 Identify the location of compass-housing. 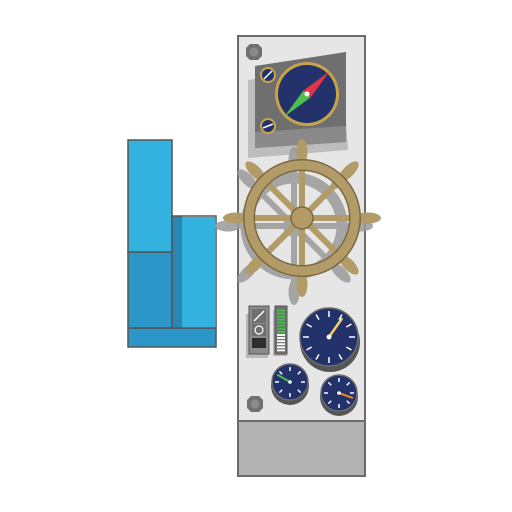
(298, 105).